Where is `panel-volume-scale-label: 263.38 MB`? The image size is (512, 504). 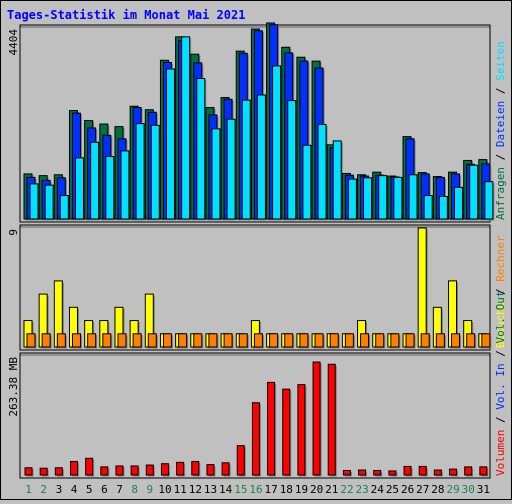 panel-volume-scale-label: 263.38 MB is located at coordinates (13, 387).